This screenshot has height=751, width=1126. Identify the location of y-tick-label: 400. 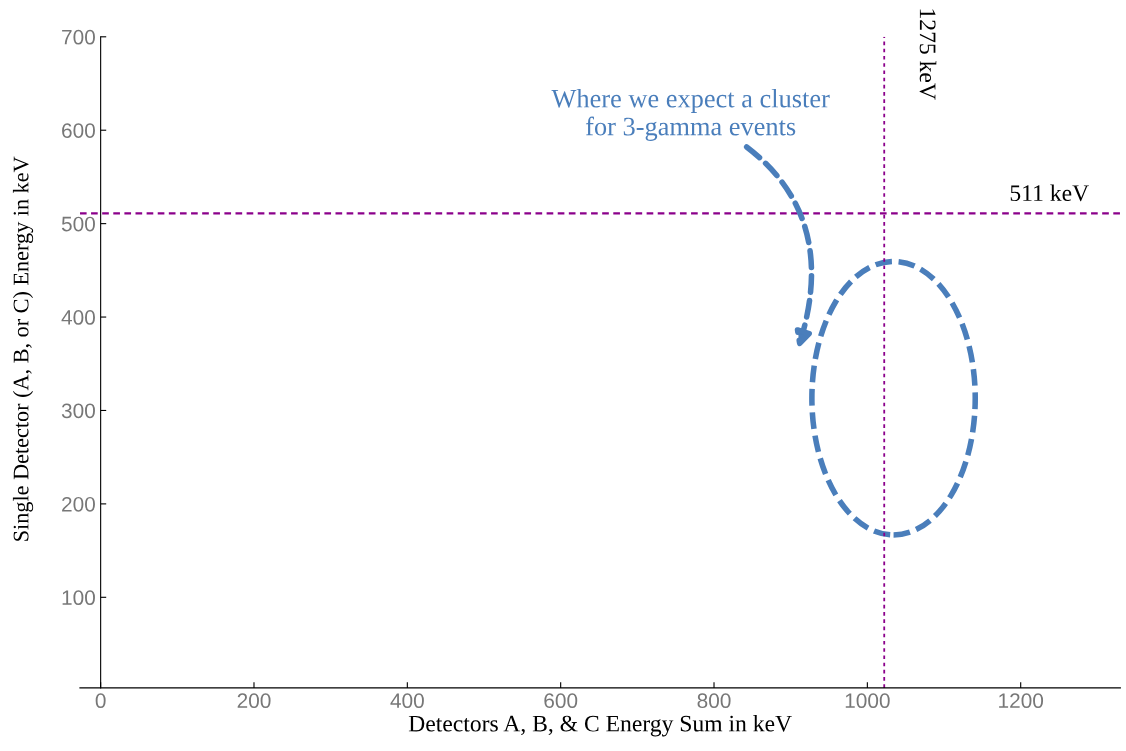
(78, 317).